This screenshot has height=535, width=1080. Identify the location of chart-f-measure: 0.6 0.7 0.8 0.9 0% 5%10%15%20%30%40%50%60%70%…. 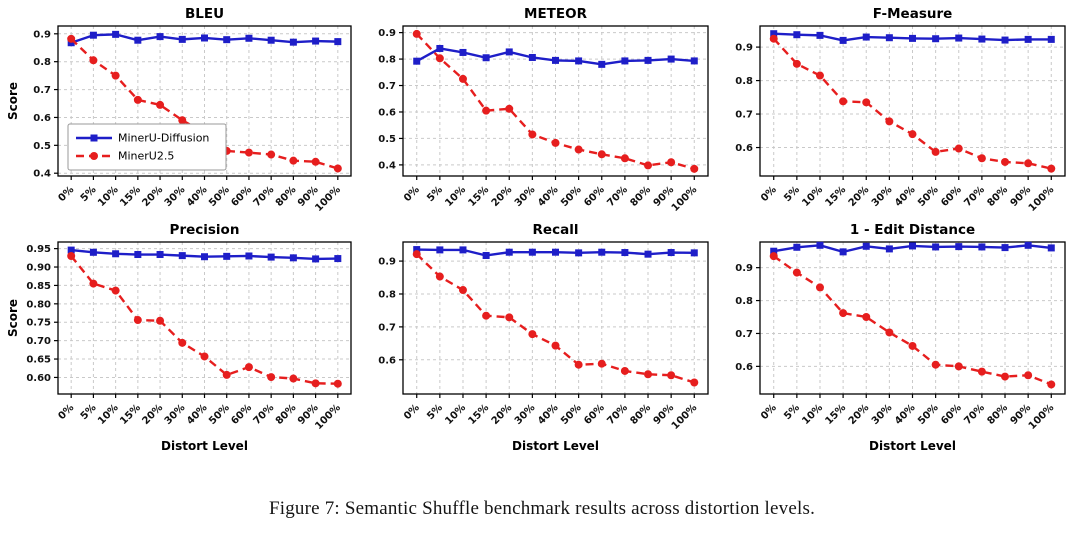
(900, 110).